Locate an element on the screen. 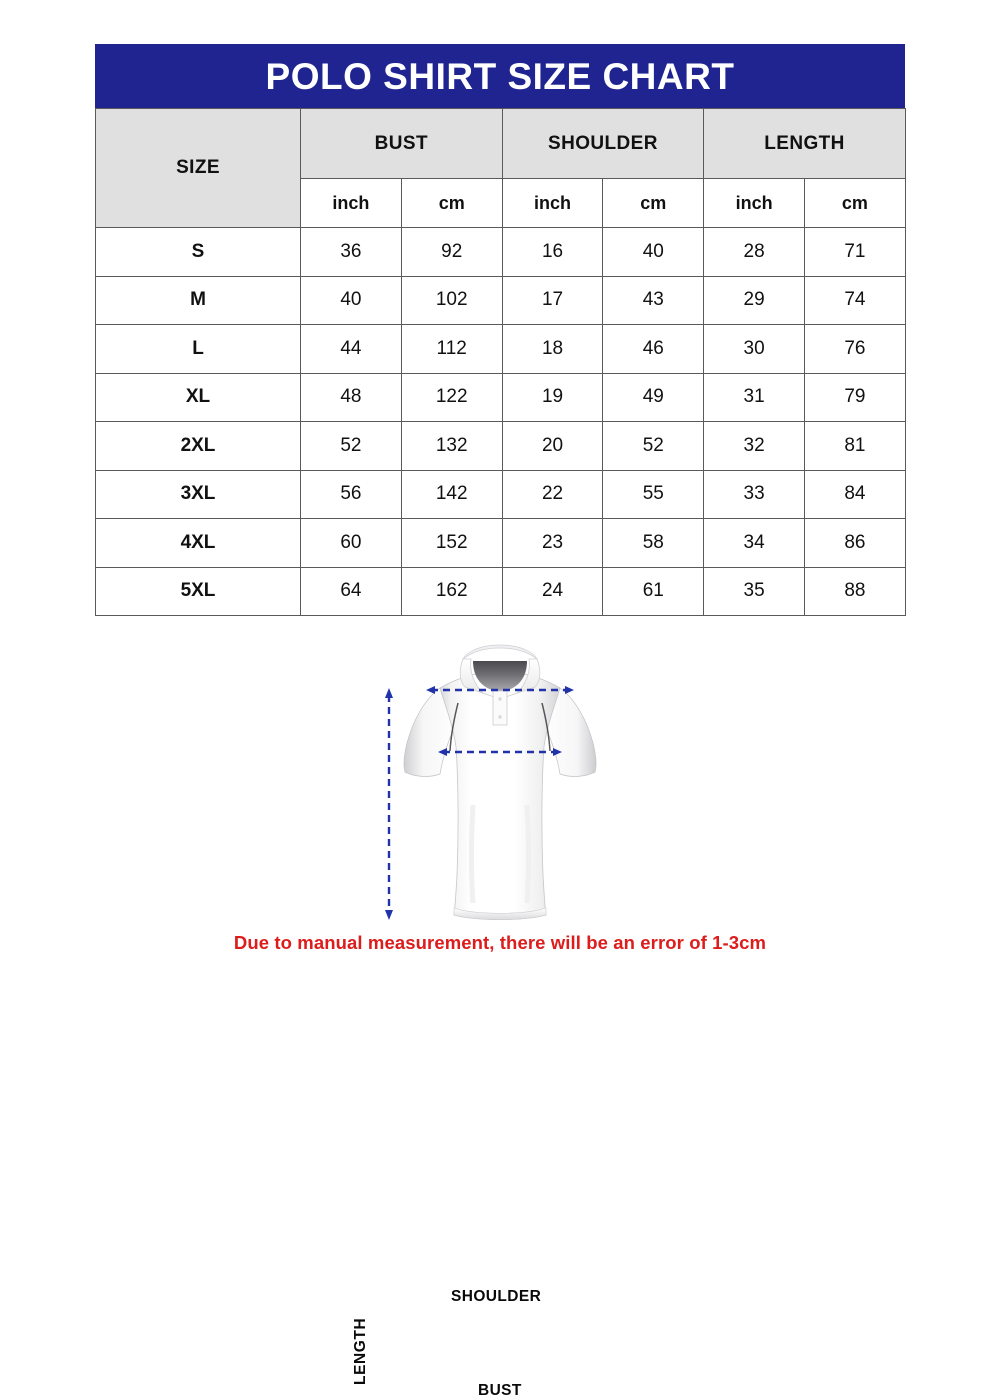  column-header-shoulder: SHOULDER is located at coordinates (603, 143).